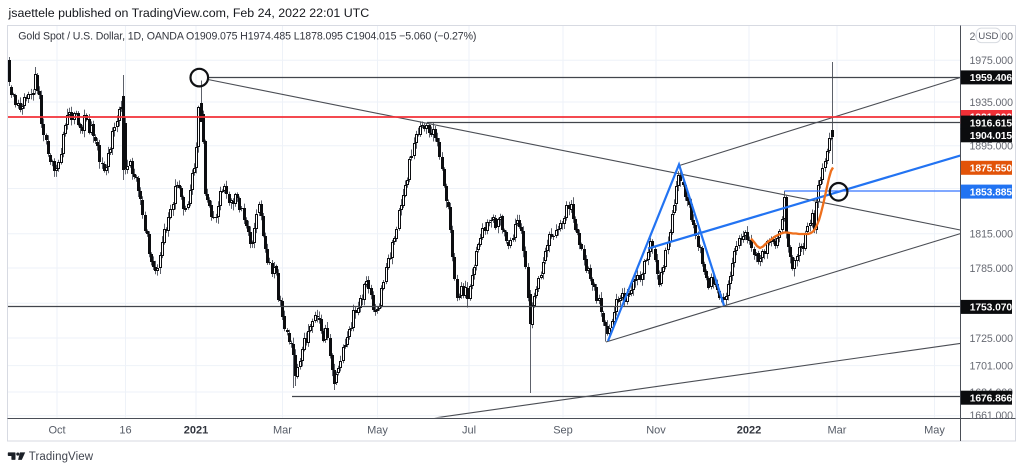 The width and height of the screenshot is (1024, 472). What do you see at coordinates (992, 103) in the screenshot?
I see `svg-text: 1935.000` at bounding box center [992, 103].